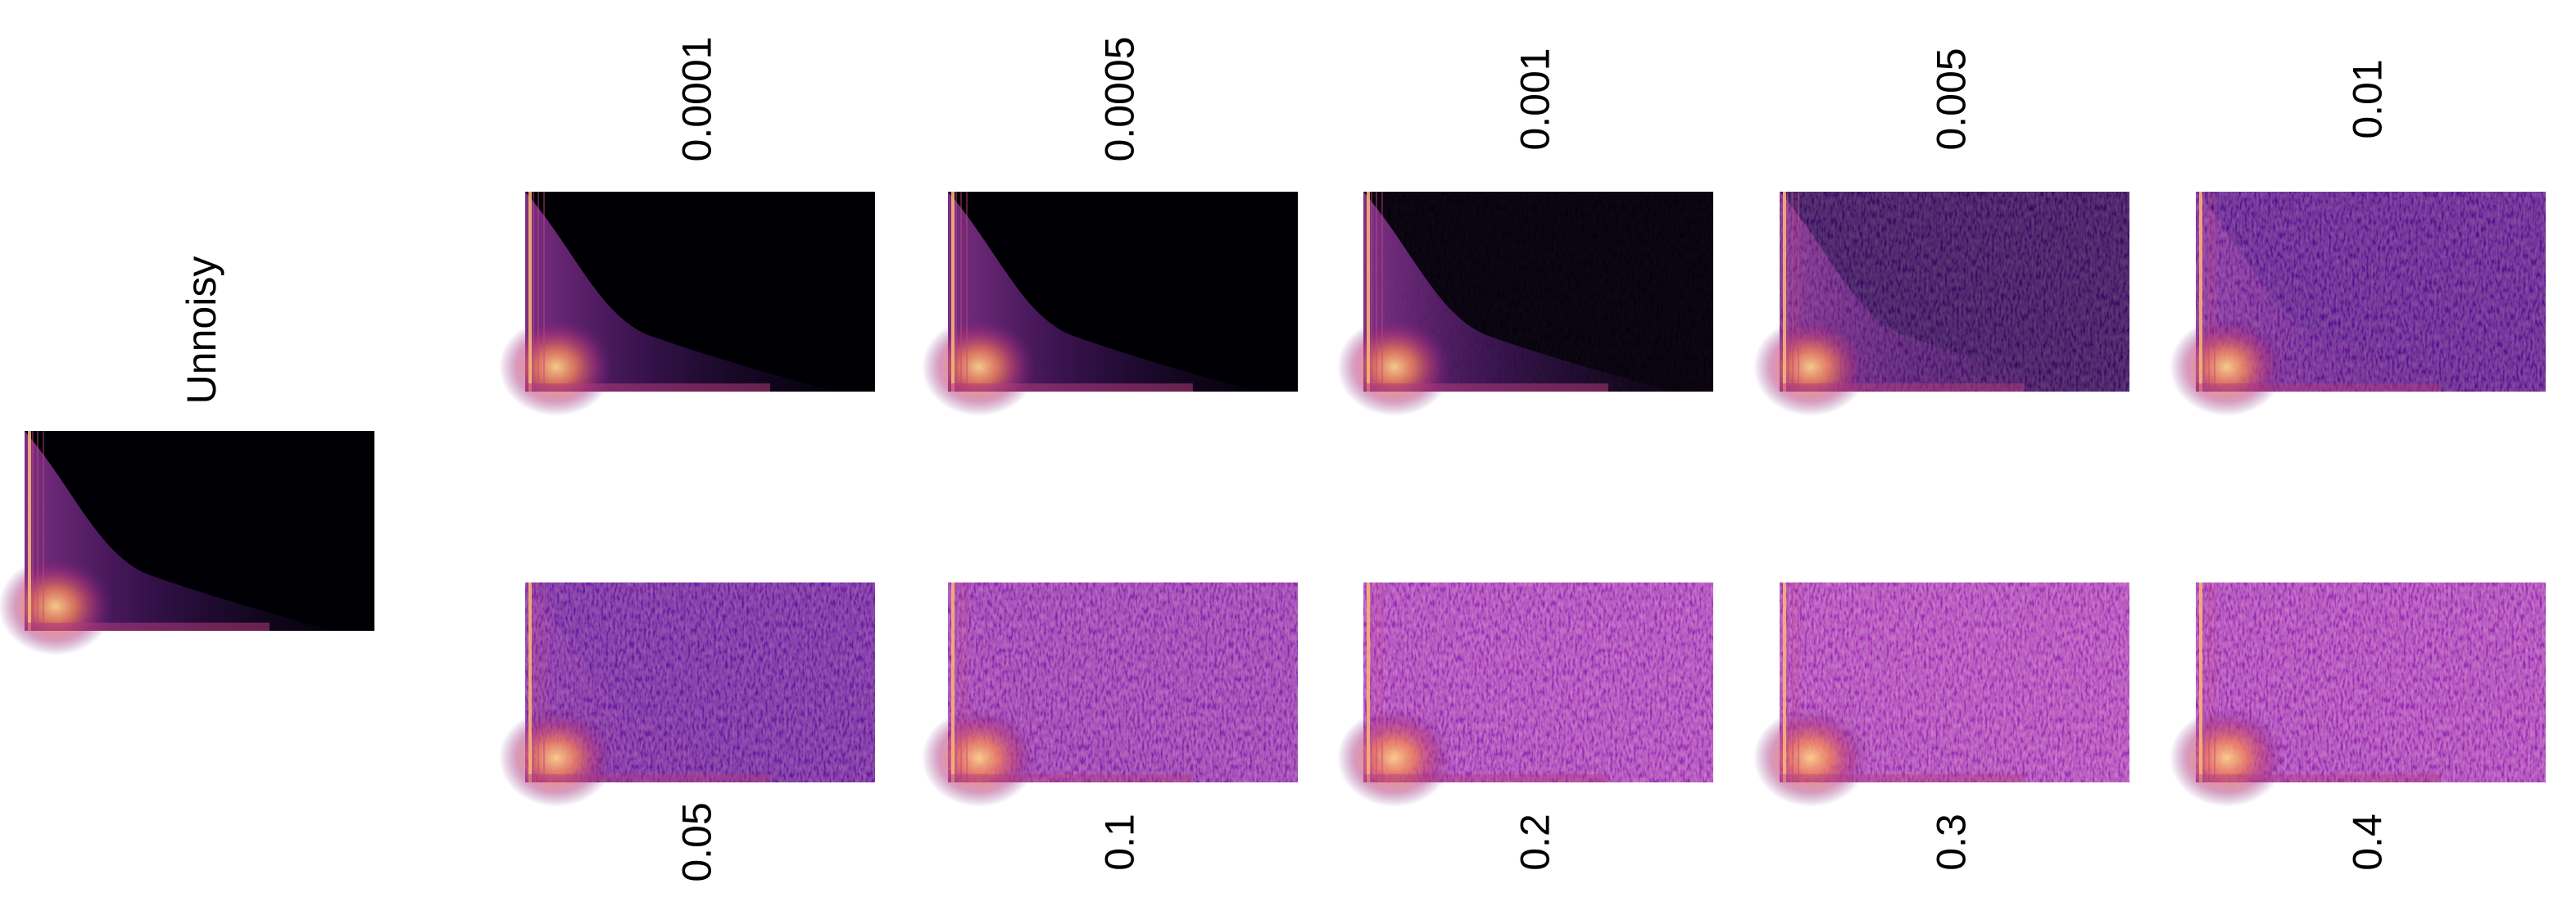 The width and height of the screenshot is (2576, 911). Describe the element at coordinates (1120, 843) in the screenshot. I see `panel-label: 0.1` at that location.